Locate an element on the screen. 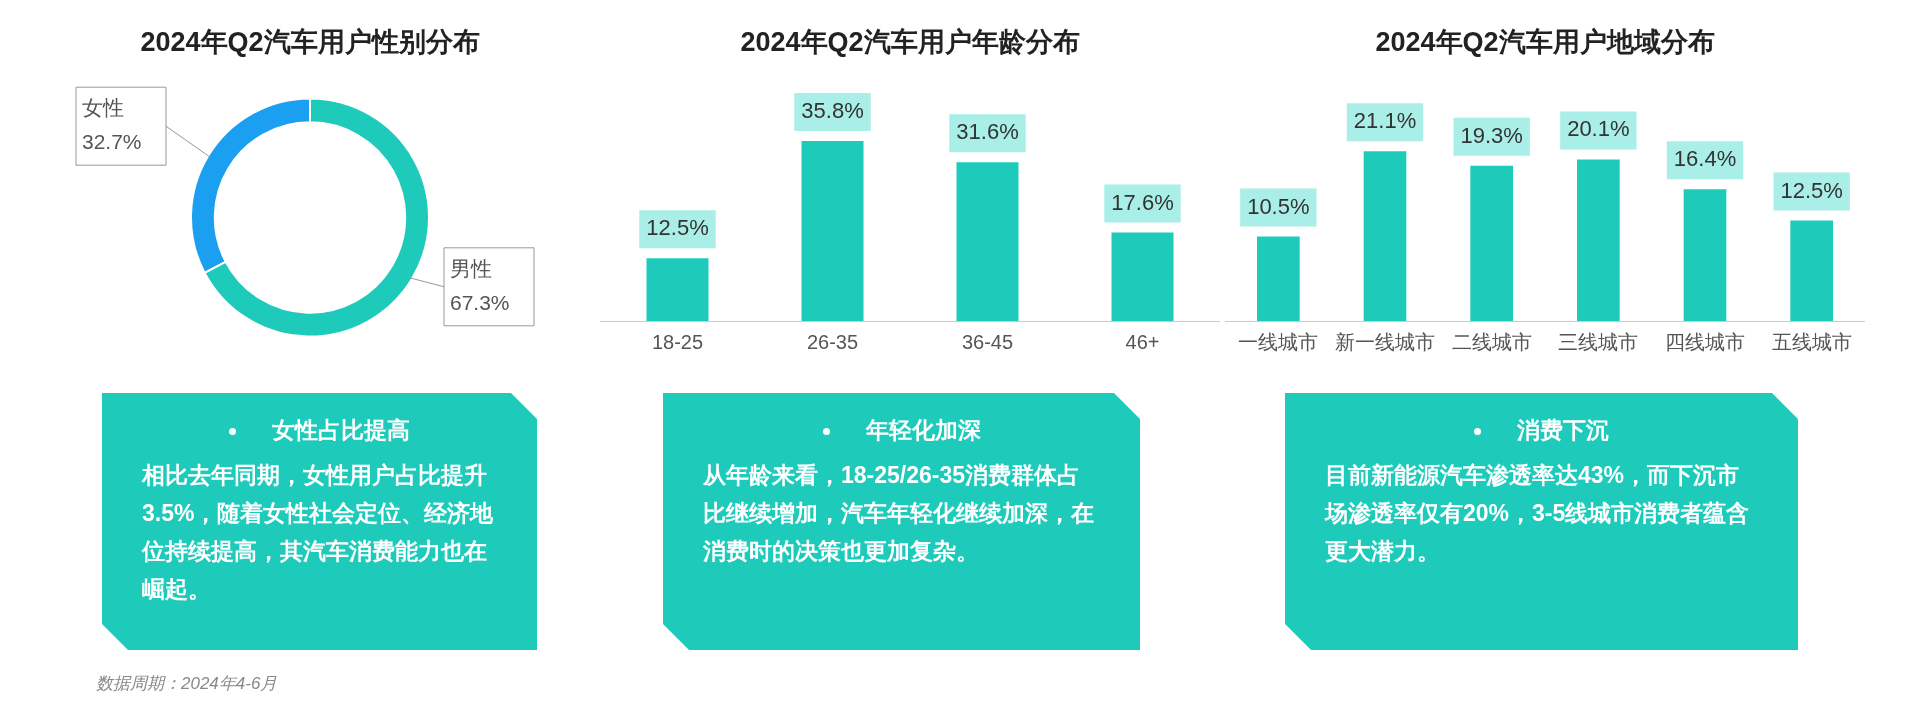 This screenshot has height=709, width=1920. x-tick-label: 五线城市 is located at coordinates (1811, 341).